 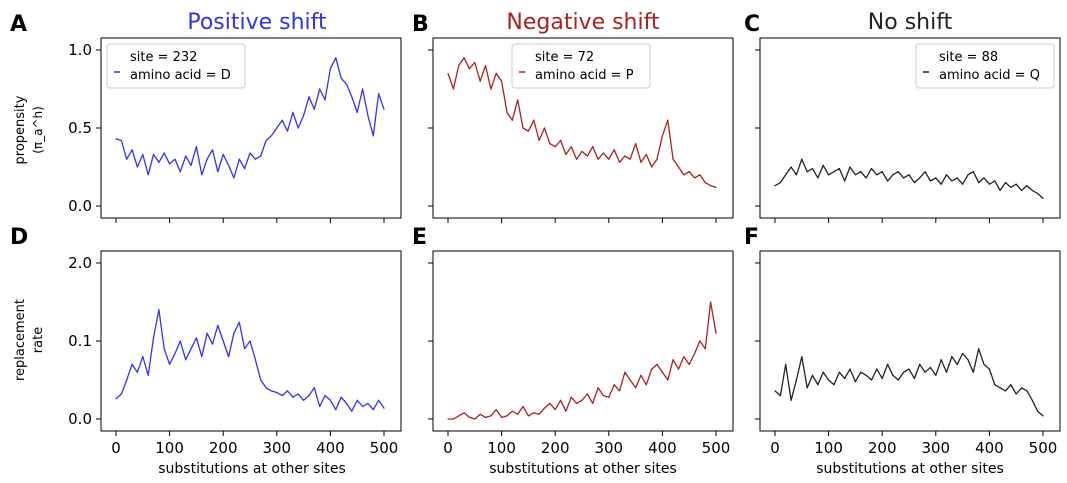 I want to click on ylabel-top-line1: propensity, so click(x=20, y=129).